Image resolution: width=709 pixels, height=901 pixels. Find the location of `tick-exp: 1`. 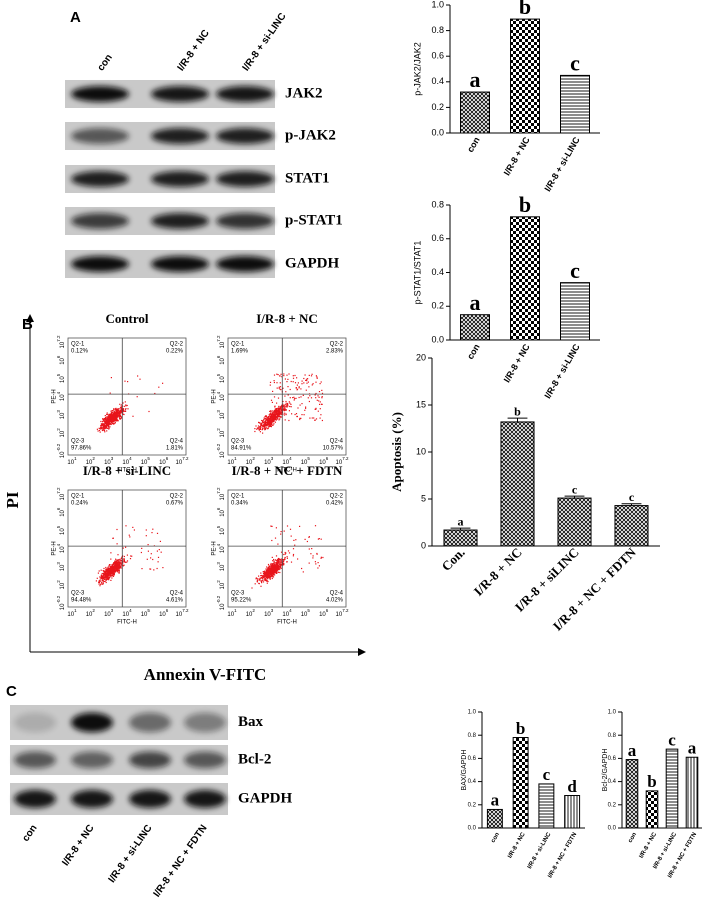

tick-exp: 1 is located at coordinates (75, 610).